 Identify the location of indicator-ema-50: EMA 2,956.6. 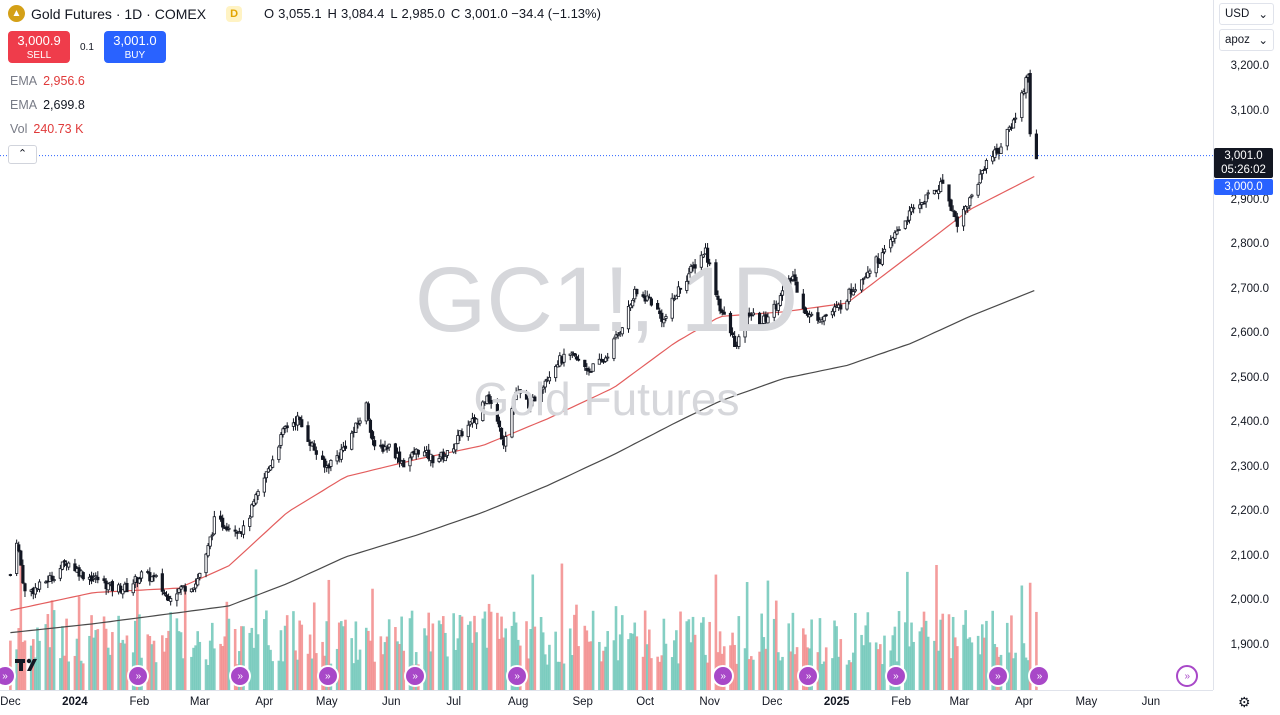
(47, 81).